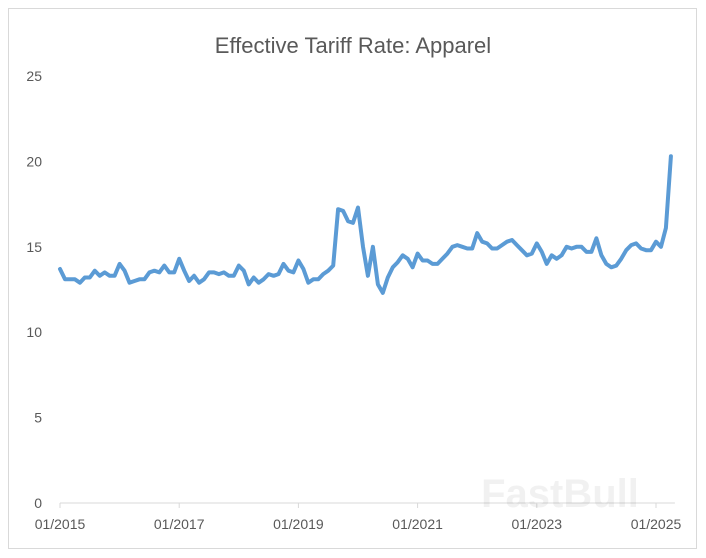 This screenshot has width=706, height=558. What do you see at coordinates (38, 418) in the screenshot?
I see `y-tick-label: 5` at bounding box center [38, 418].